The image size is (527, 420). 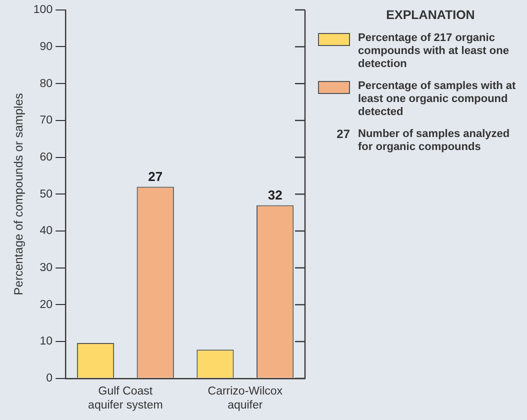 What do you see at coordinates (46, 342) in the screenshot?
I see `y-tick-label: 10` at bounding box center [46, 342].